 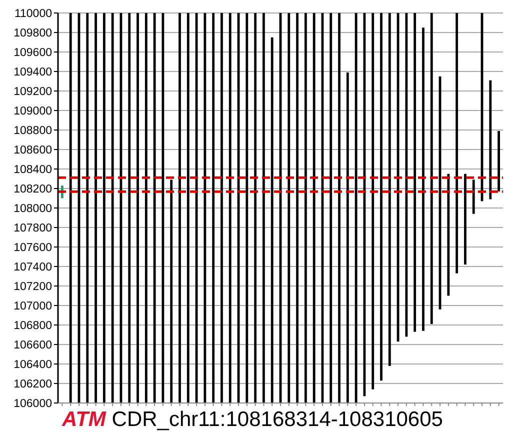 What do you see at coordinates (33, 228) in the screenshot?
I see `y-tick-label: 107800` at bounding box center [33, 228].